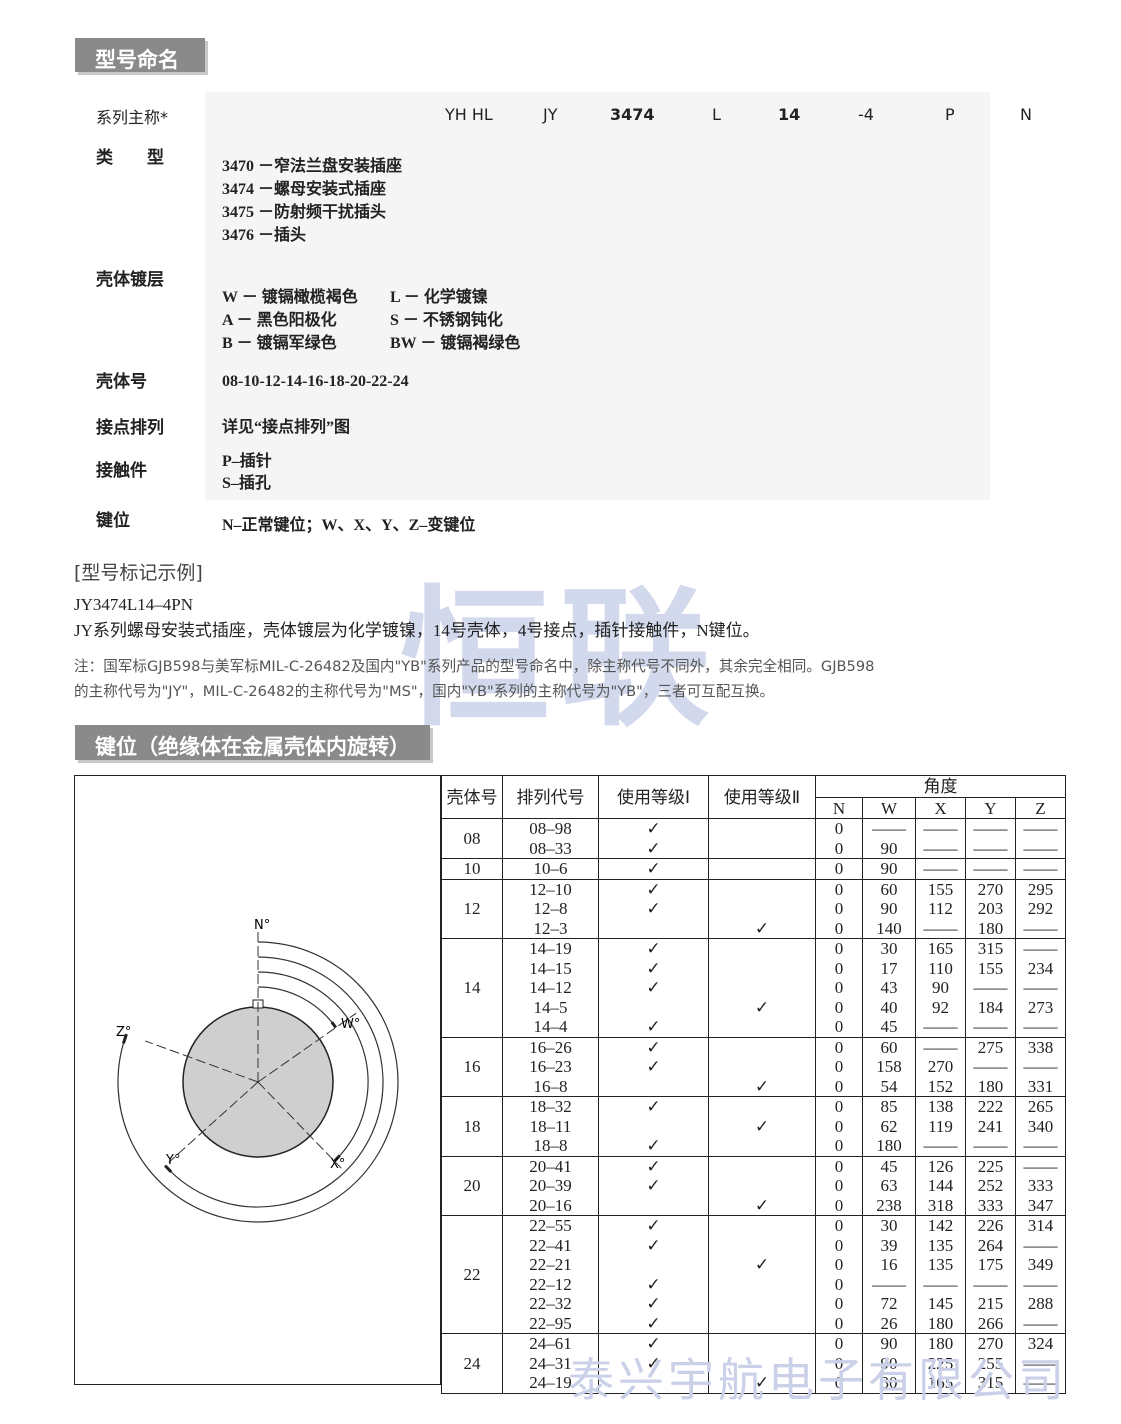 The height and width of the screenshot is (1424, 1121). I want to click on angle-cell: 126, so click(940, 1165).